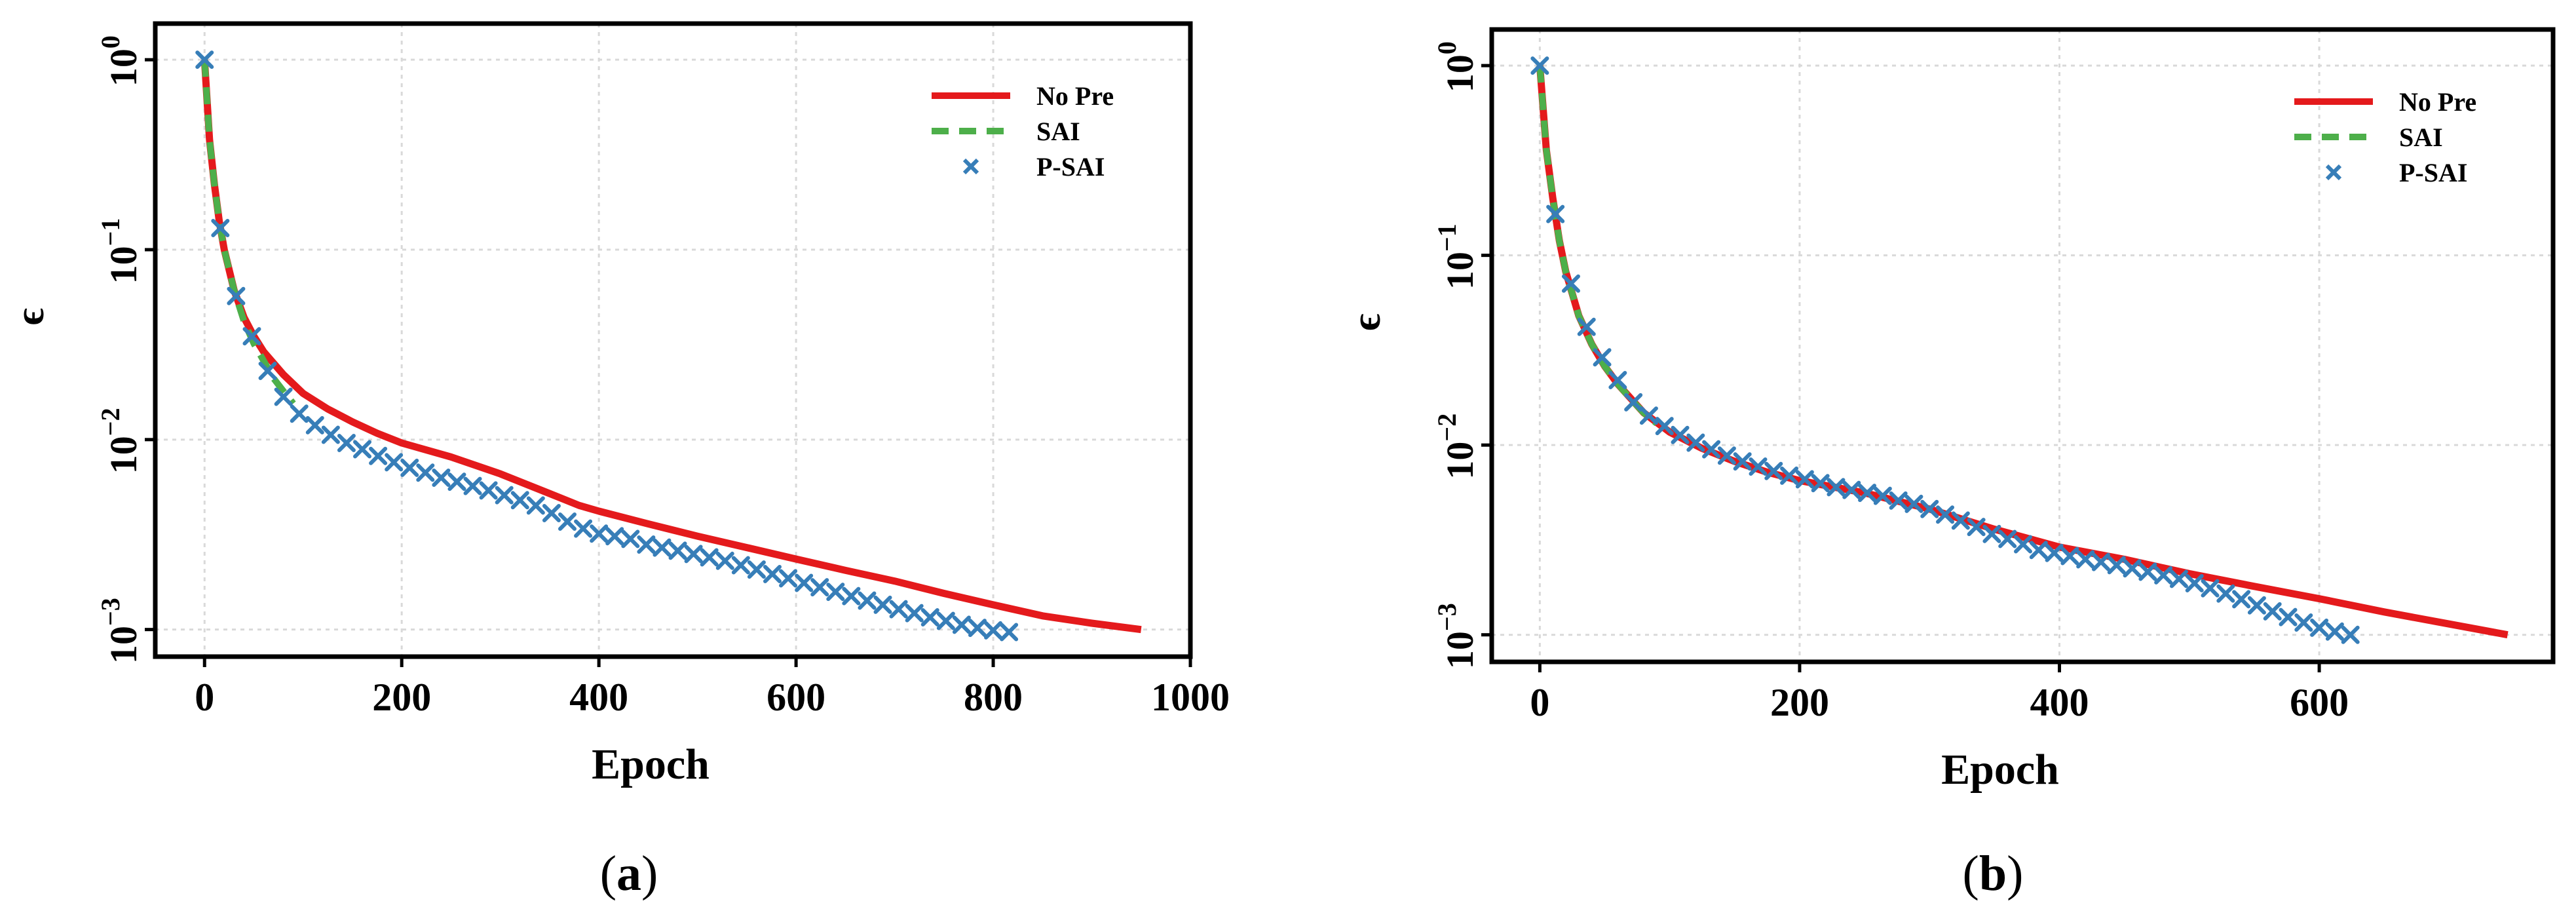  I want to click on caption-b: (b), so click(1993, 873).